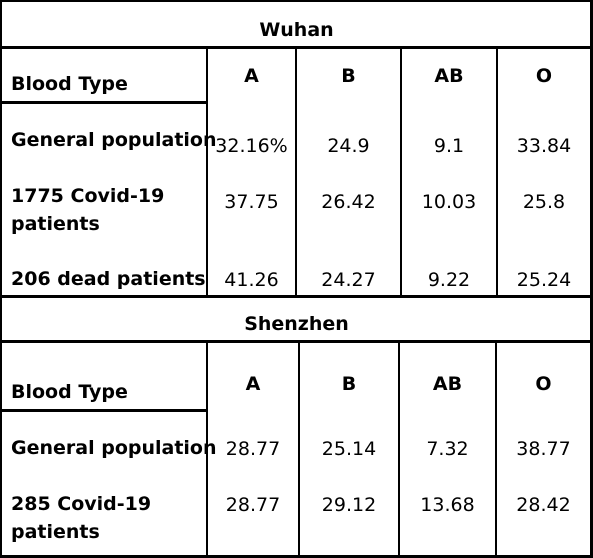 This screenshot has width=593, height=558. I want to click on table-cell: 29.12, so click(349, 505).